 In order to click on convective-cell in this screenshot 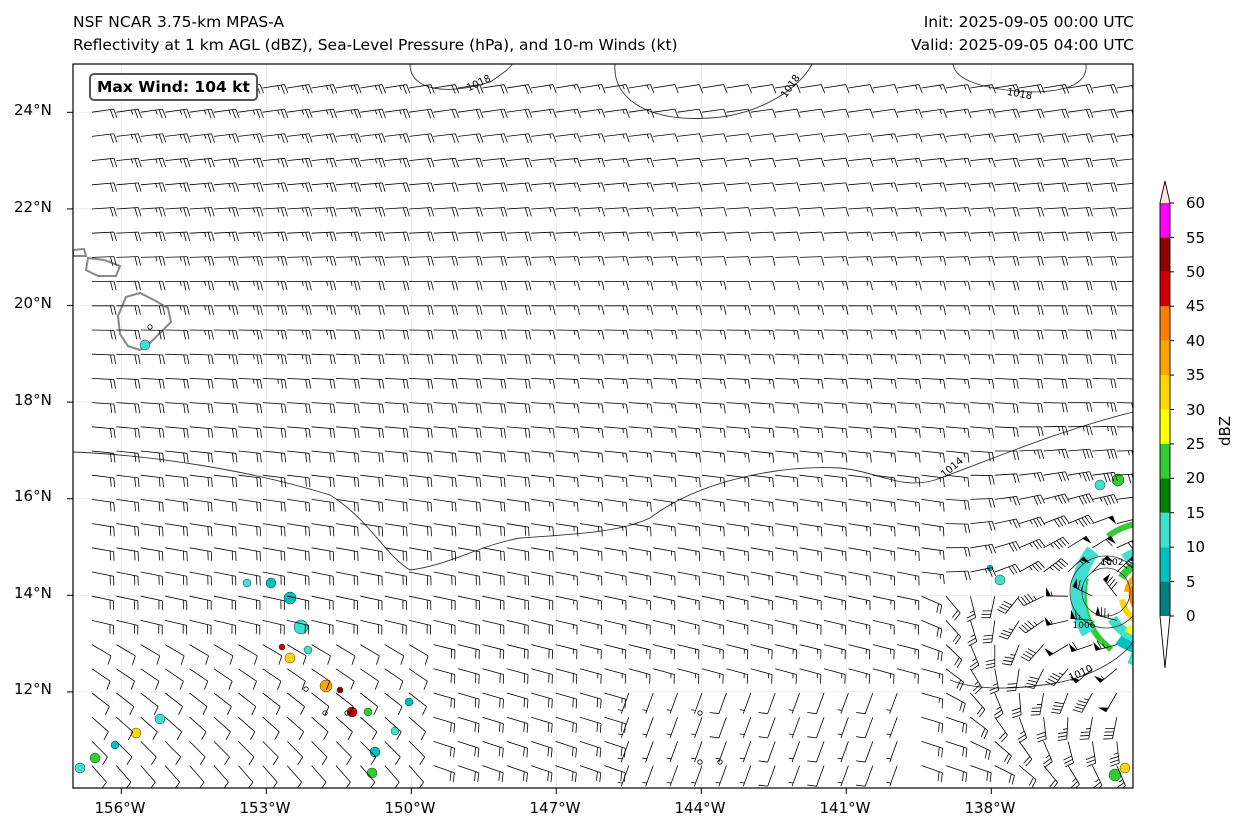, I will do `click(1118, 480)`.